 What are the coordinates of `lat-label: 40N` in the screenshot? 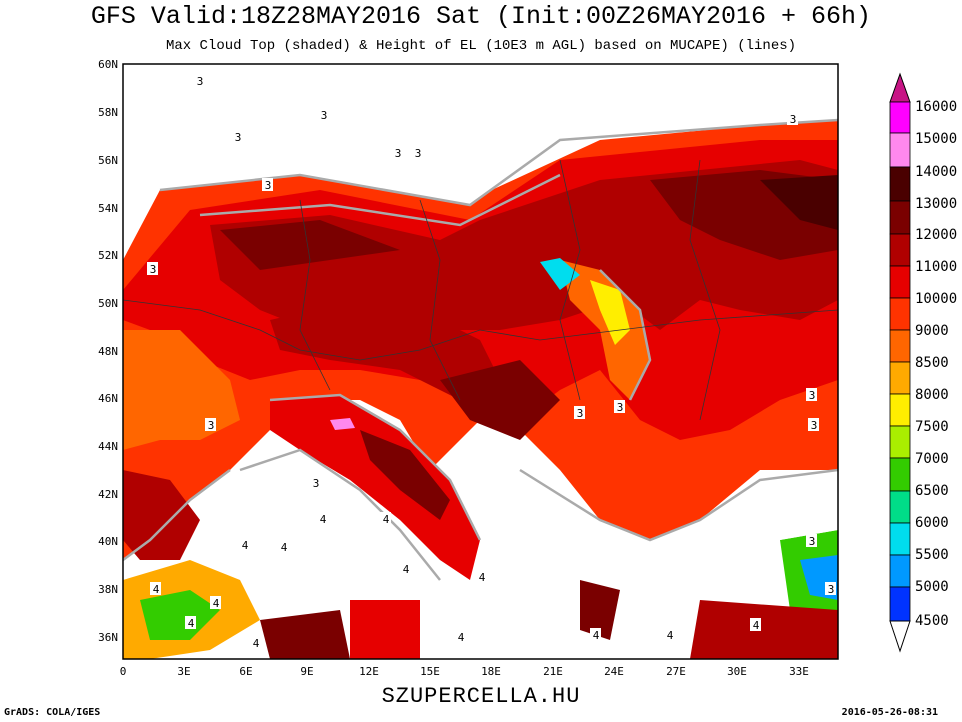 It's located at (108, 541).